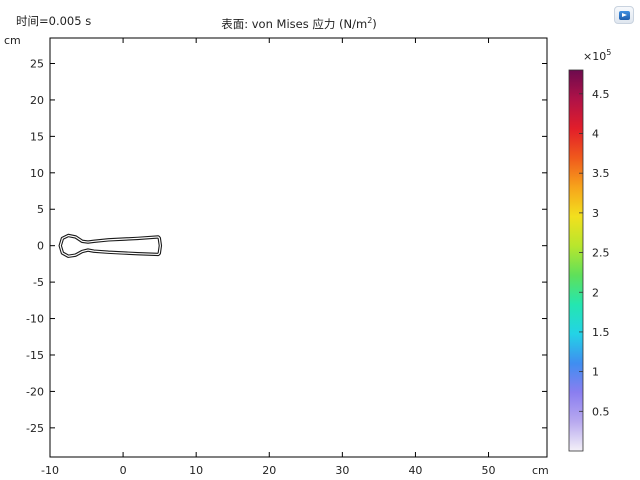  I want to click on colorbar-ticks: 4.5 4 3.5 3 2.5 2 1.5 1 0.5, so click(594, 253).